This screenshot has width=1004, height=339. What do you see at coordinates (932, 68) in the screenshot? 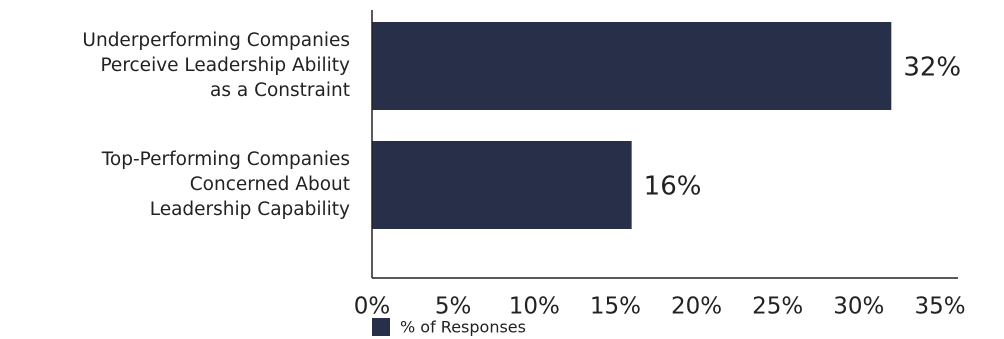
I see `value-label: 32%` at bounding box center [932, 68].